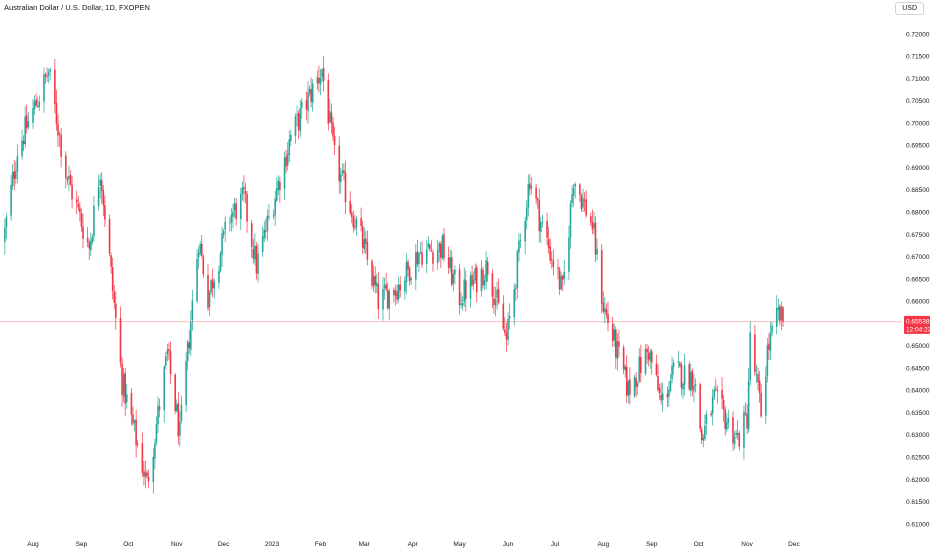  I want to click on price-tag-countdown: 12:04:23, so click(919, 329).